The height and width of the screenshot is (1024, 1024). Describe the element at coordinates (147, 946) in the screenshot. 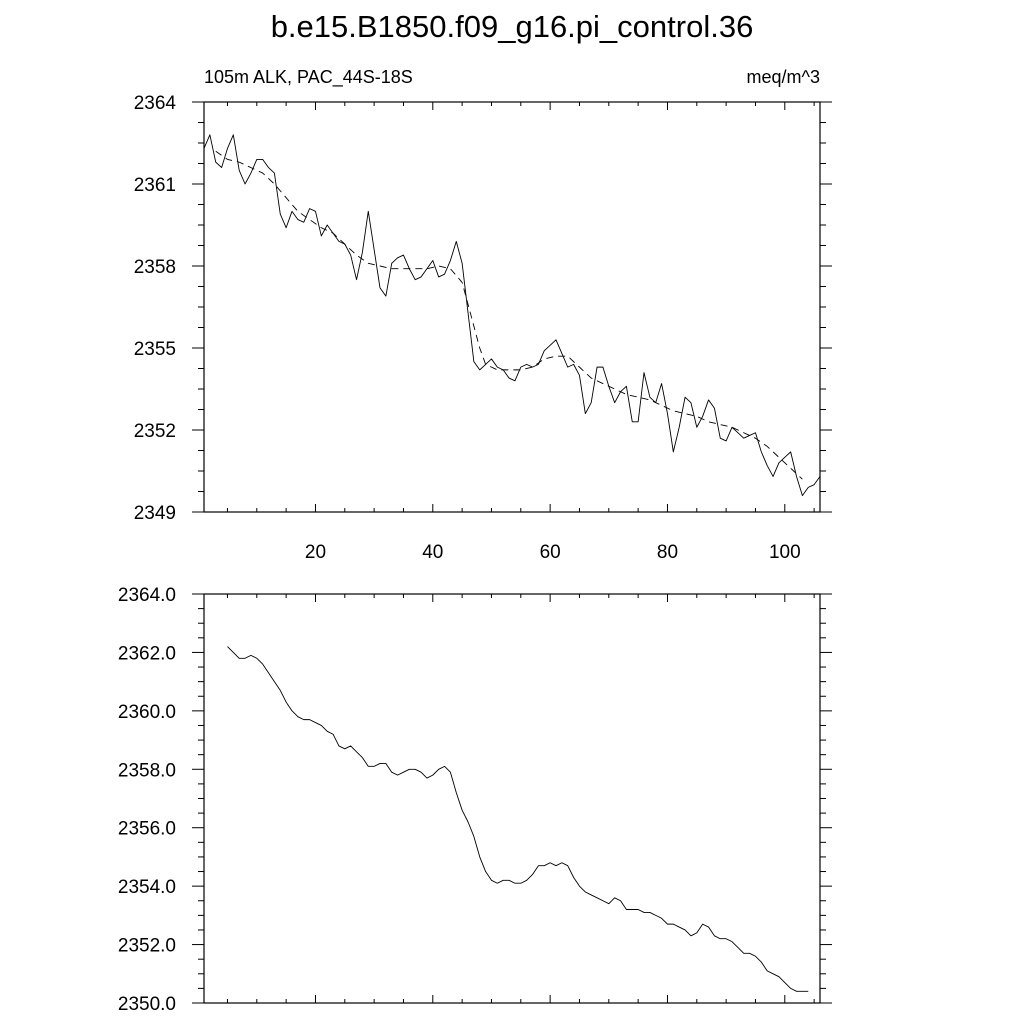

I see `y-tick-label: 2352.0` at that location.